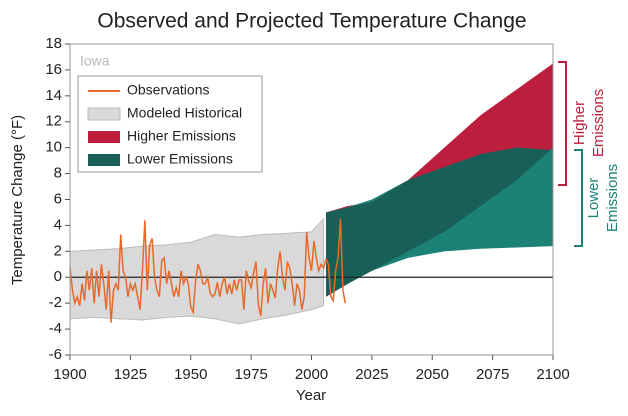 This screenshot has width=628, height=416. I want to click on x-tick-label: 2025, so click(371, 374).